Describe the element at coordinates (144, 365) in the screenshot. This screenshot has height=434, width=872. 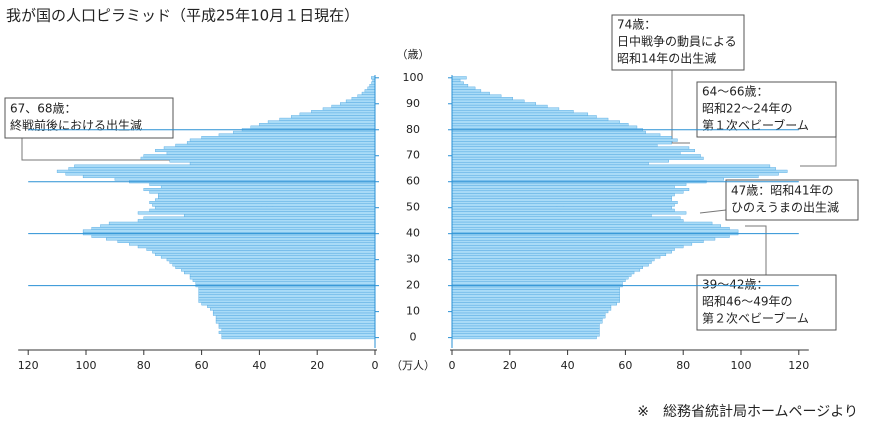
I see `x-tick-label: 80` at that location.